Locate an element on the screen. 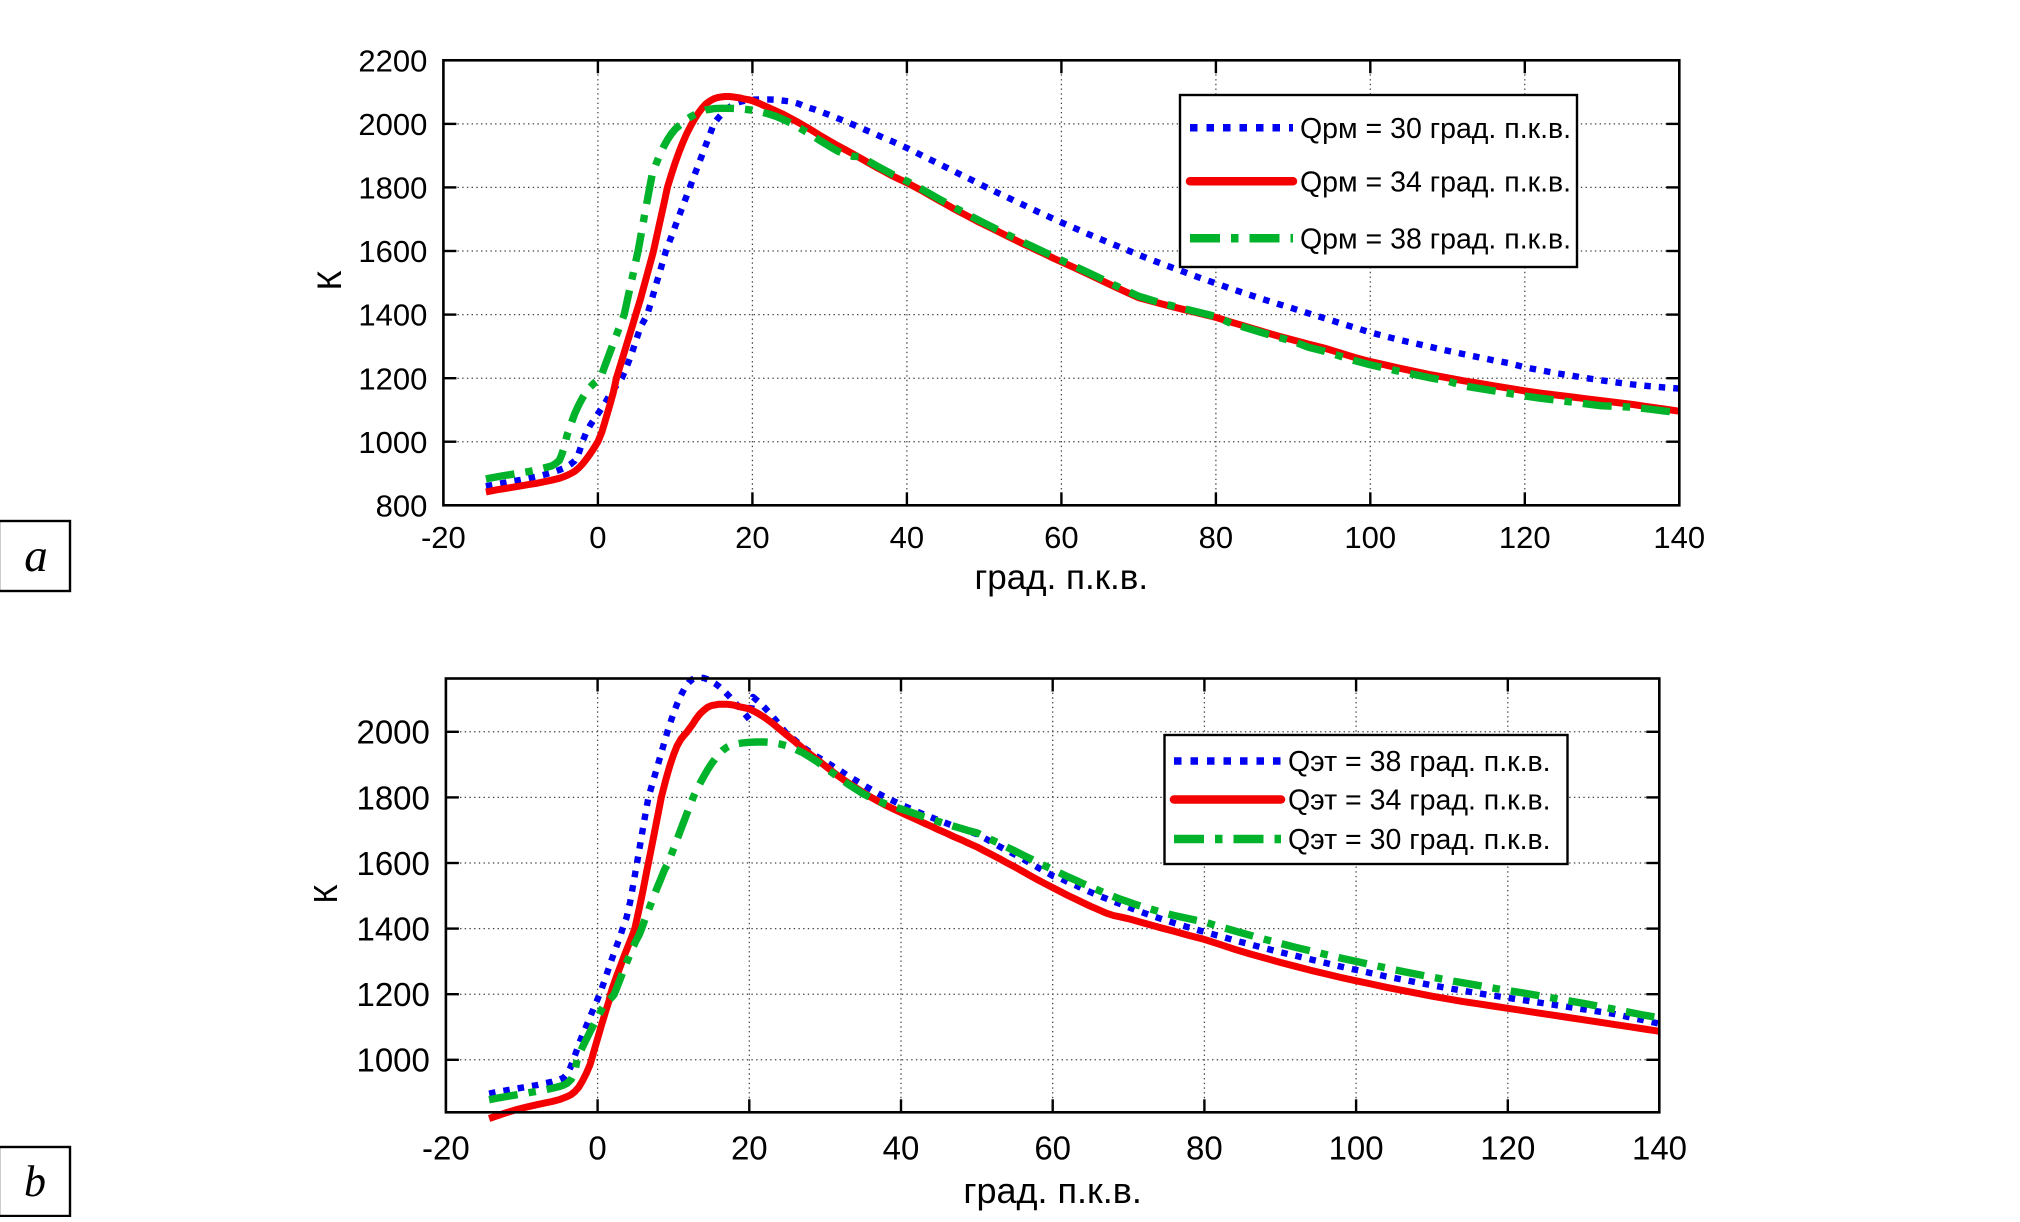 Image resolution: width=2020 pixels, height=1222 pixels. svg-text: Qэт = 34 град. п.к.в. is located at coordinates (1419, 801).